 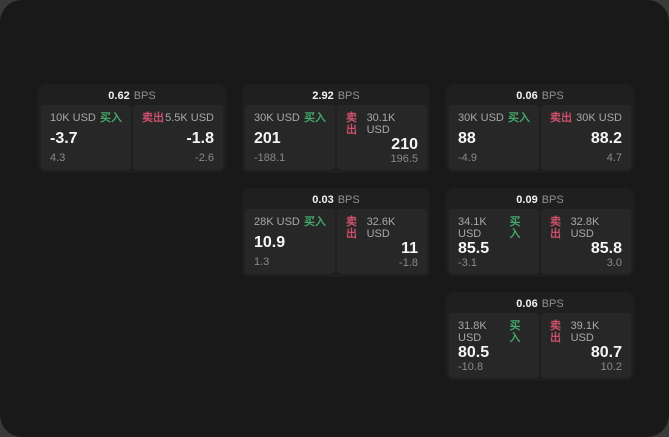 What do you see at coordinates (599, 118) in the screenshot?
I see `sell-amount: 30K USD` at bounding box center [599, 118].